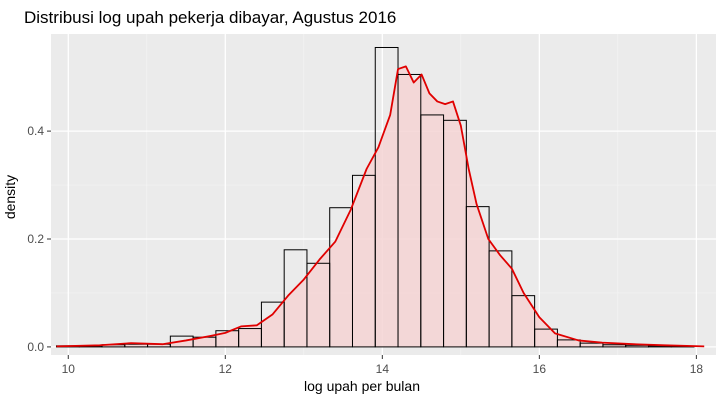 This screenshot has width=724, height=404. I want to click on x-tick-label: 18, so click(697, 369).